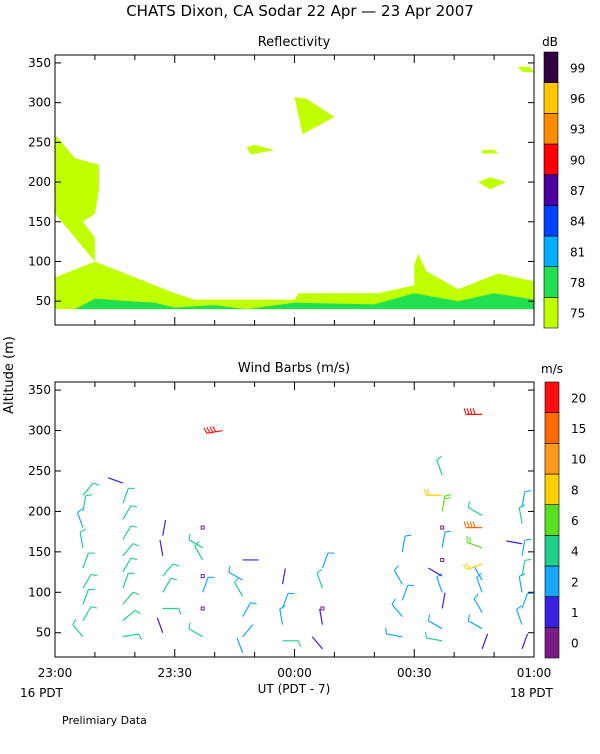 This screenshot has width=600, height=754. What do you see at coordinates (578, 460) in the screenshot?
I see `legend-label: 10` at bounding box center [578, 460].